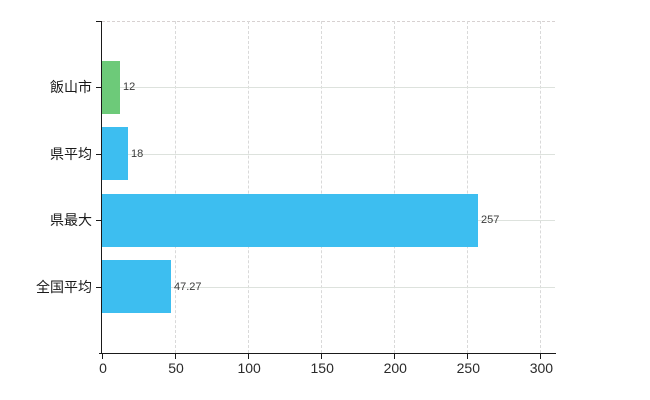 The height and width of the screenshot is (400, 650). Describe the element at coordinates (71, 87) in the screenshot. I see `category-label: 飯山市` at that location.